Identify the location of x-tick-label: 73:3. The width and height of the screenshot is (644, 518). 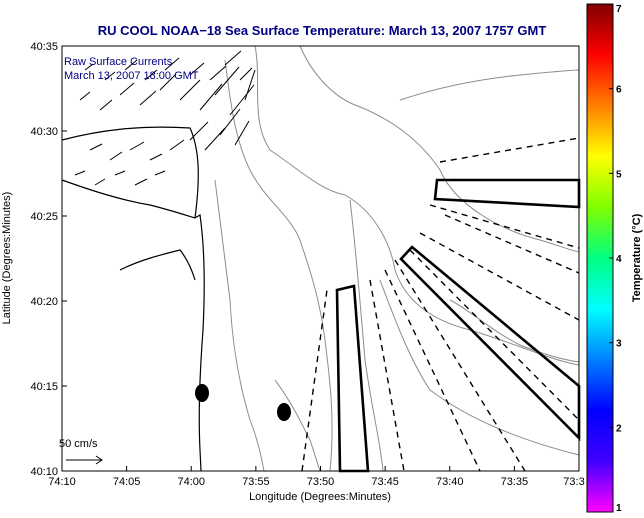
(573, 482).